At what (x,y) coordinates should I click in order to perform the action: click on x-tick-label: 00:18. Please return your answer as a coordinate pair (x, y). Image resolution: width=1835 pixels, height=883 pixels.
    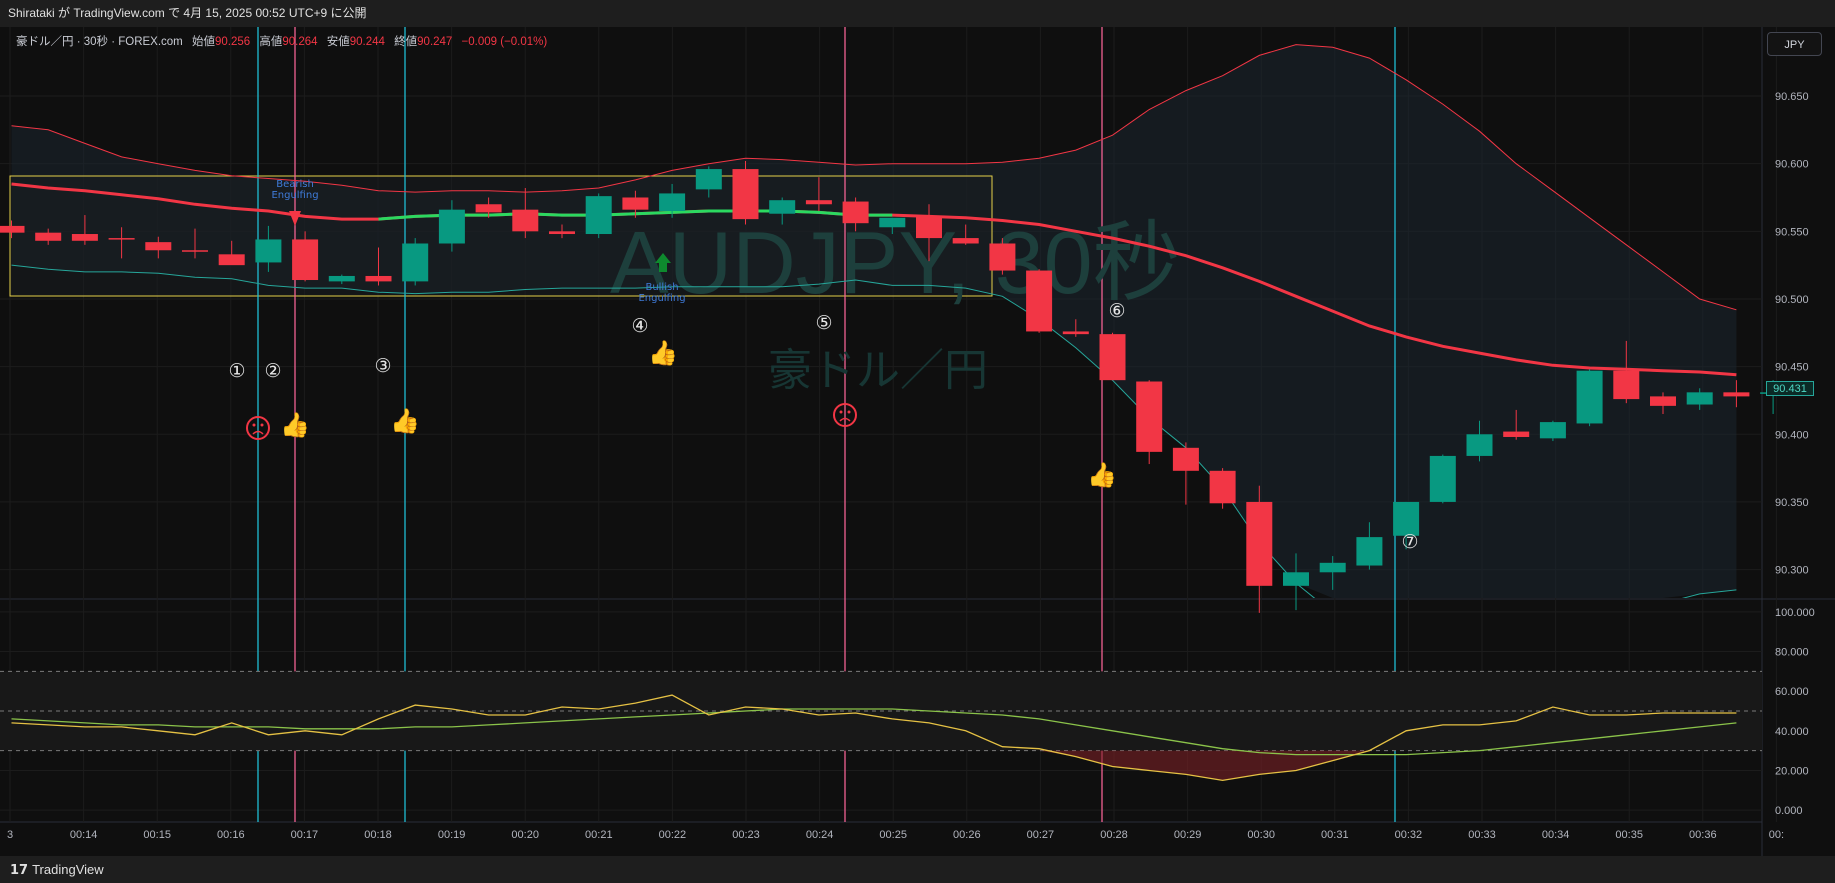
    Looking at the image, I should click on (378, 835).